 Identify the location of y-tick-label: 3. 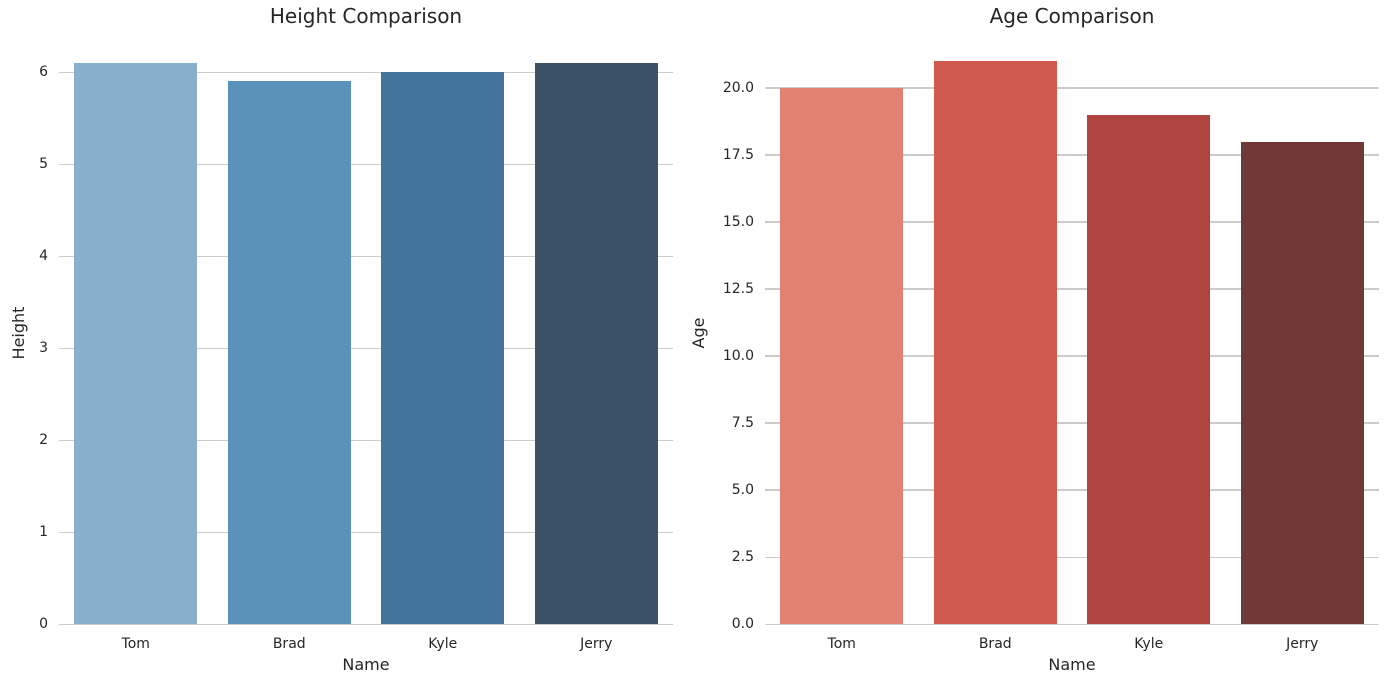
(43, 348).